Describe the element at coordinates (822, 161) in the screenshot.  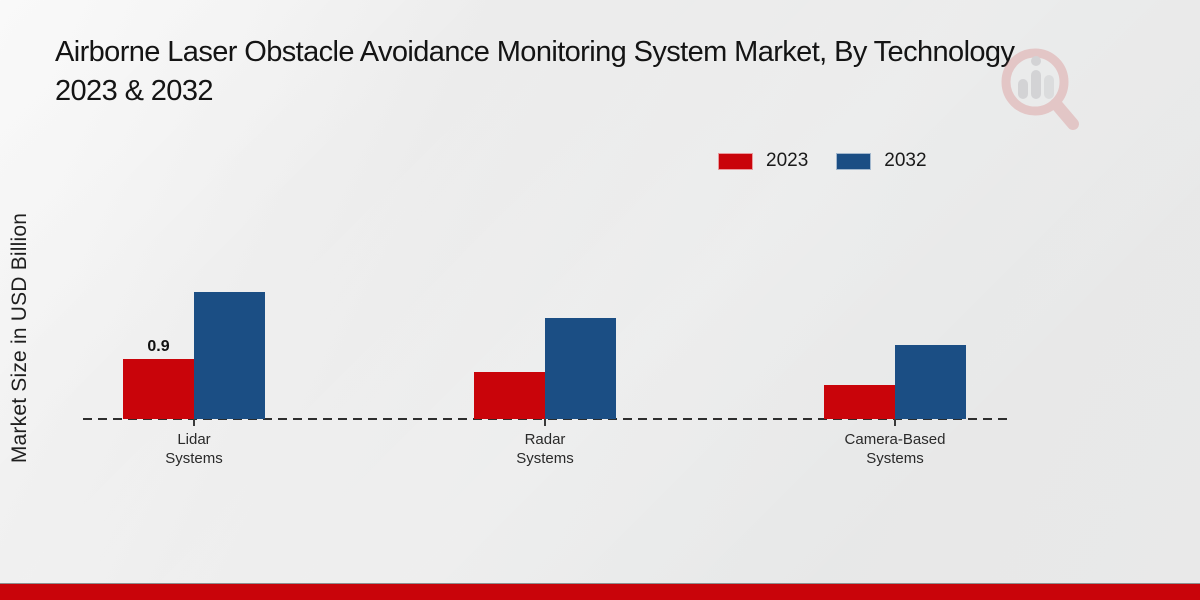
I see `chart-legend: 2023 2032` at that location.